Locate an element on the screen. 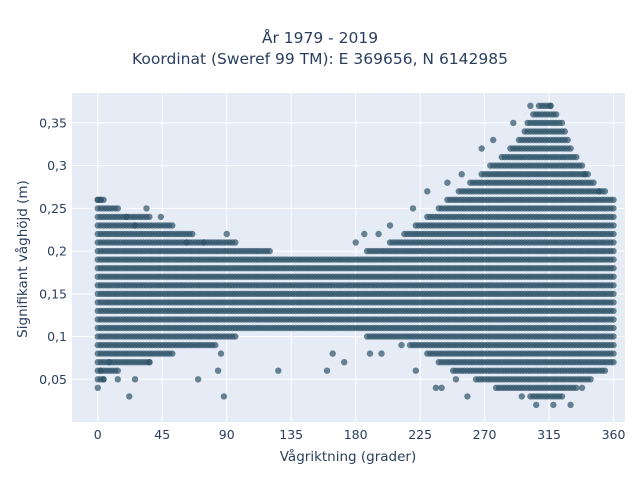 The image size is (640, 480). x-tick-label: 0 is located at coordinates (98, 434).